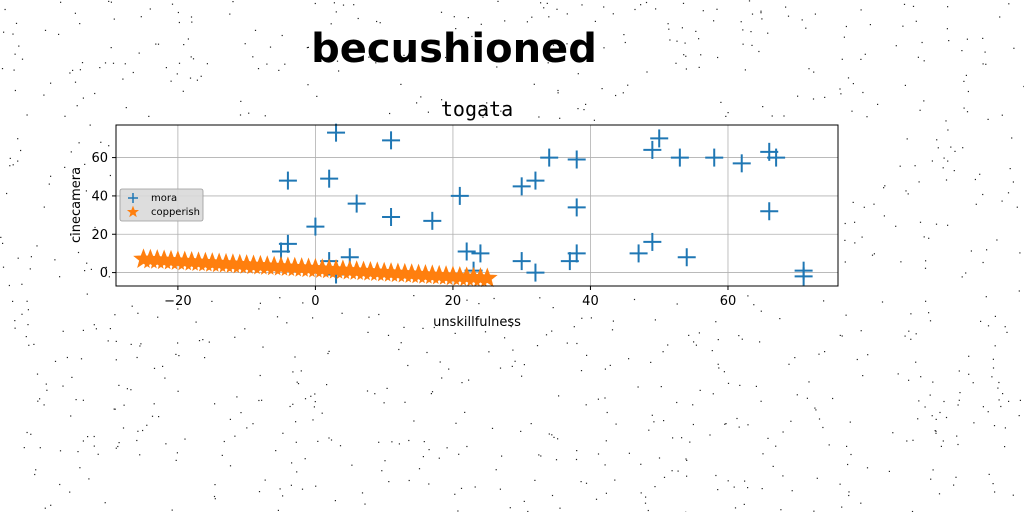 The image size is (1024, 512). I want to click on point-mora, so click(535, 180).